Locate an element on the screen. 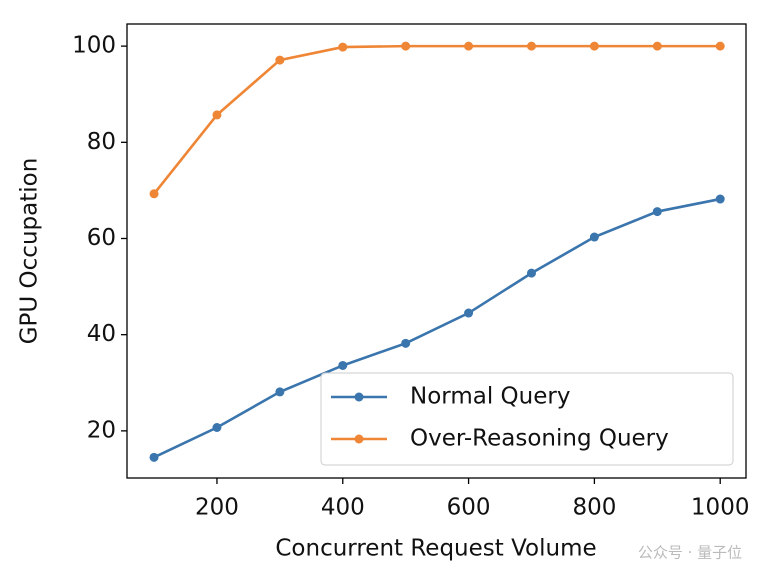 Image resolution: width=766 pixels, height=586 pixels. y-tick-label: 60 is located at coordinates (101, 238).